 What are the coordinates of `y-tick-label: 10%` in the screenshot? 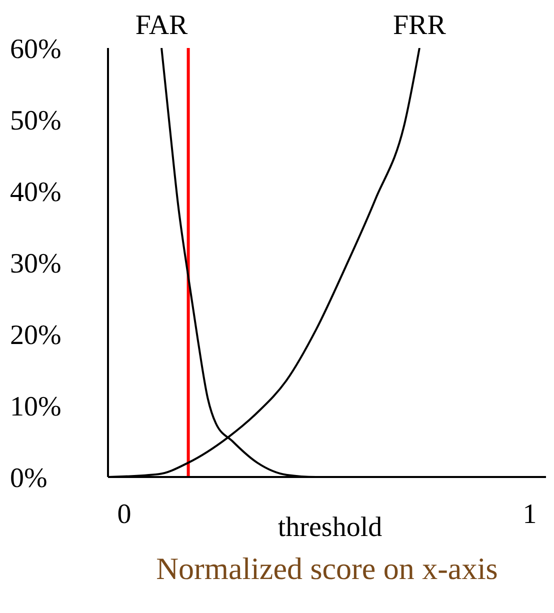 It's located at (36, 406).